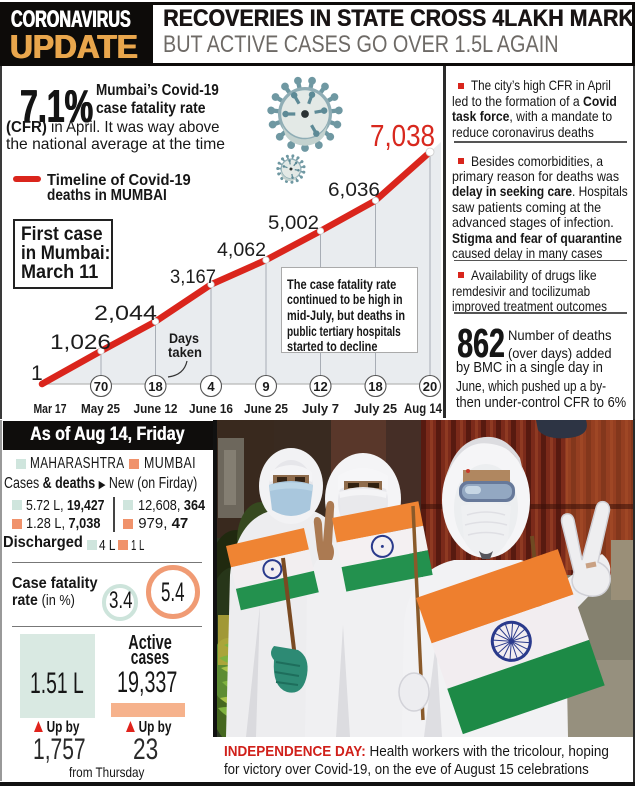  What do you see at coordinates (430, 386) in the screenshot?
I see `svg-text: 20` at bounding box center [430, 386].